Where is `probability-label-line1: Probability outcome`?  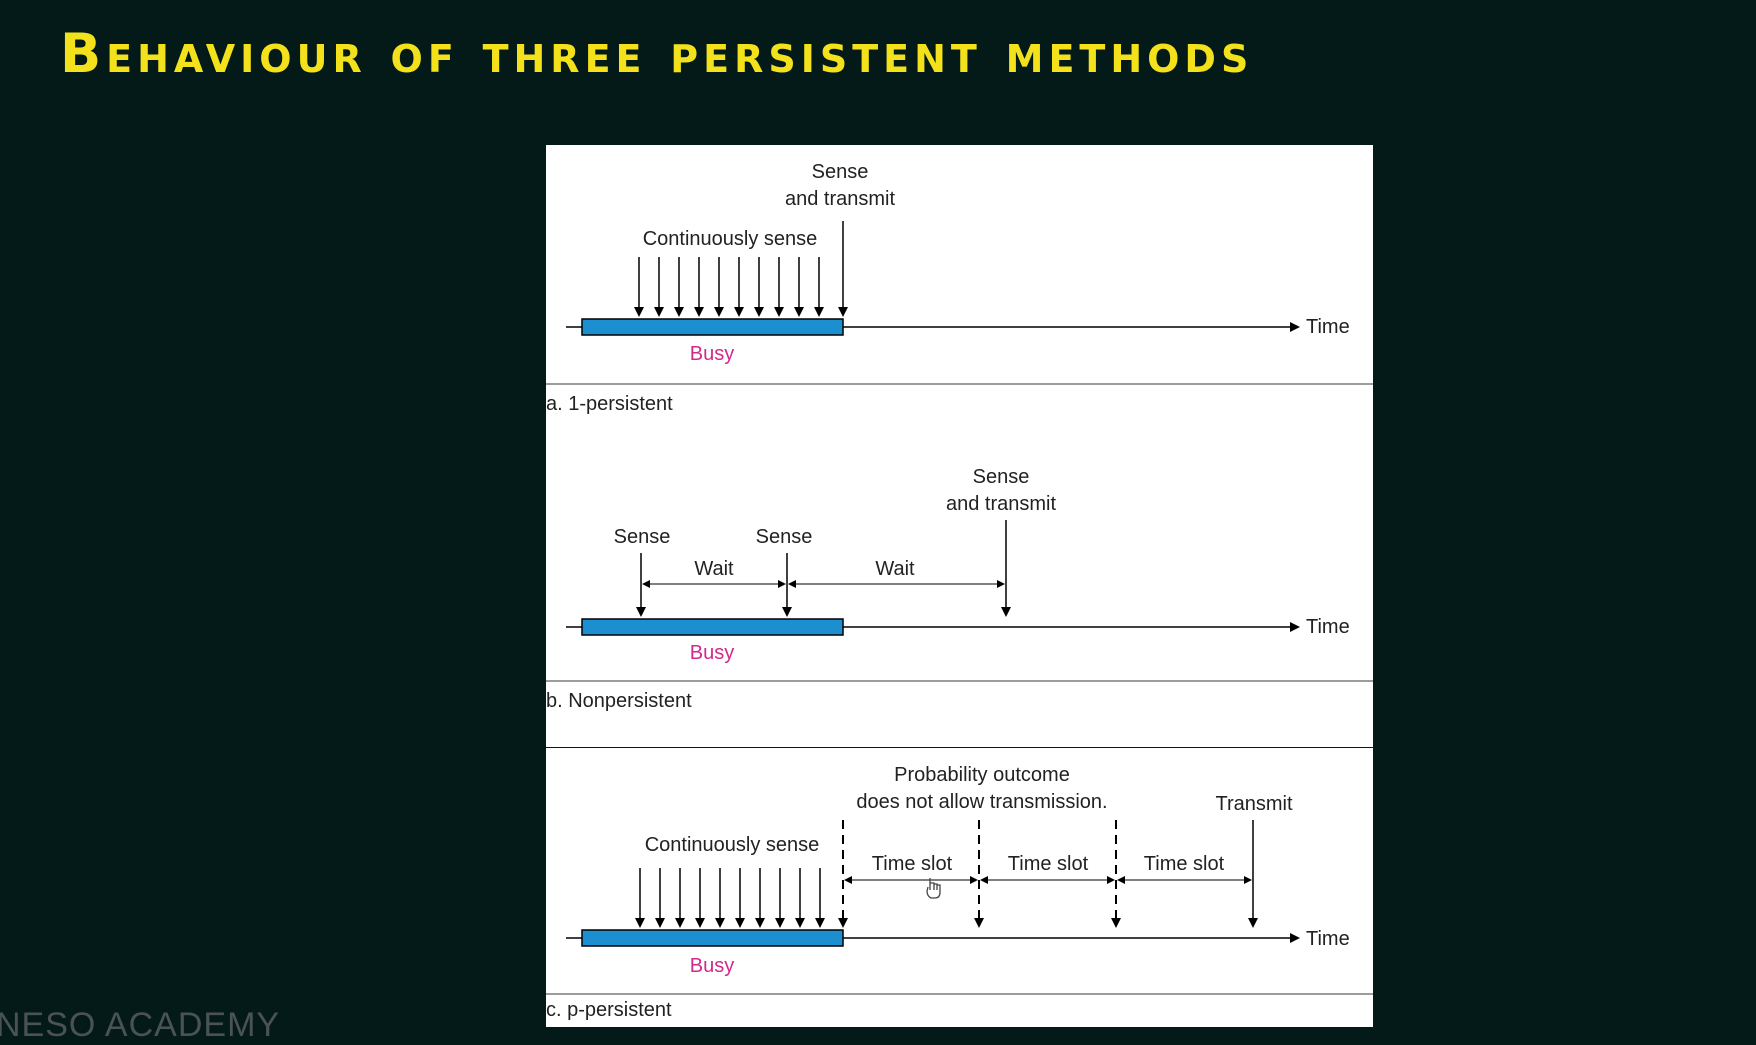
probability-label-line1: Probability outcome is located at coordinates (982, 775).